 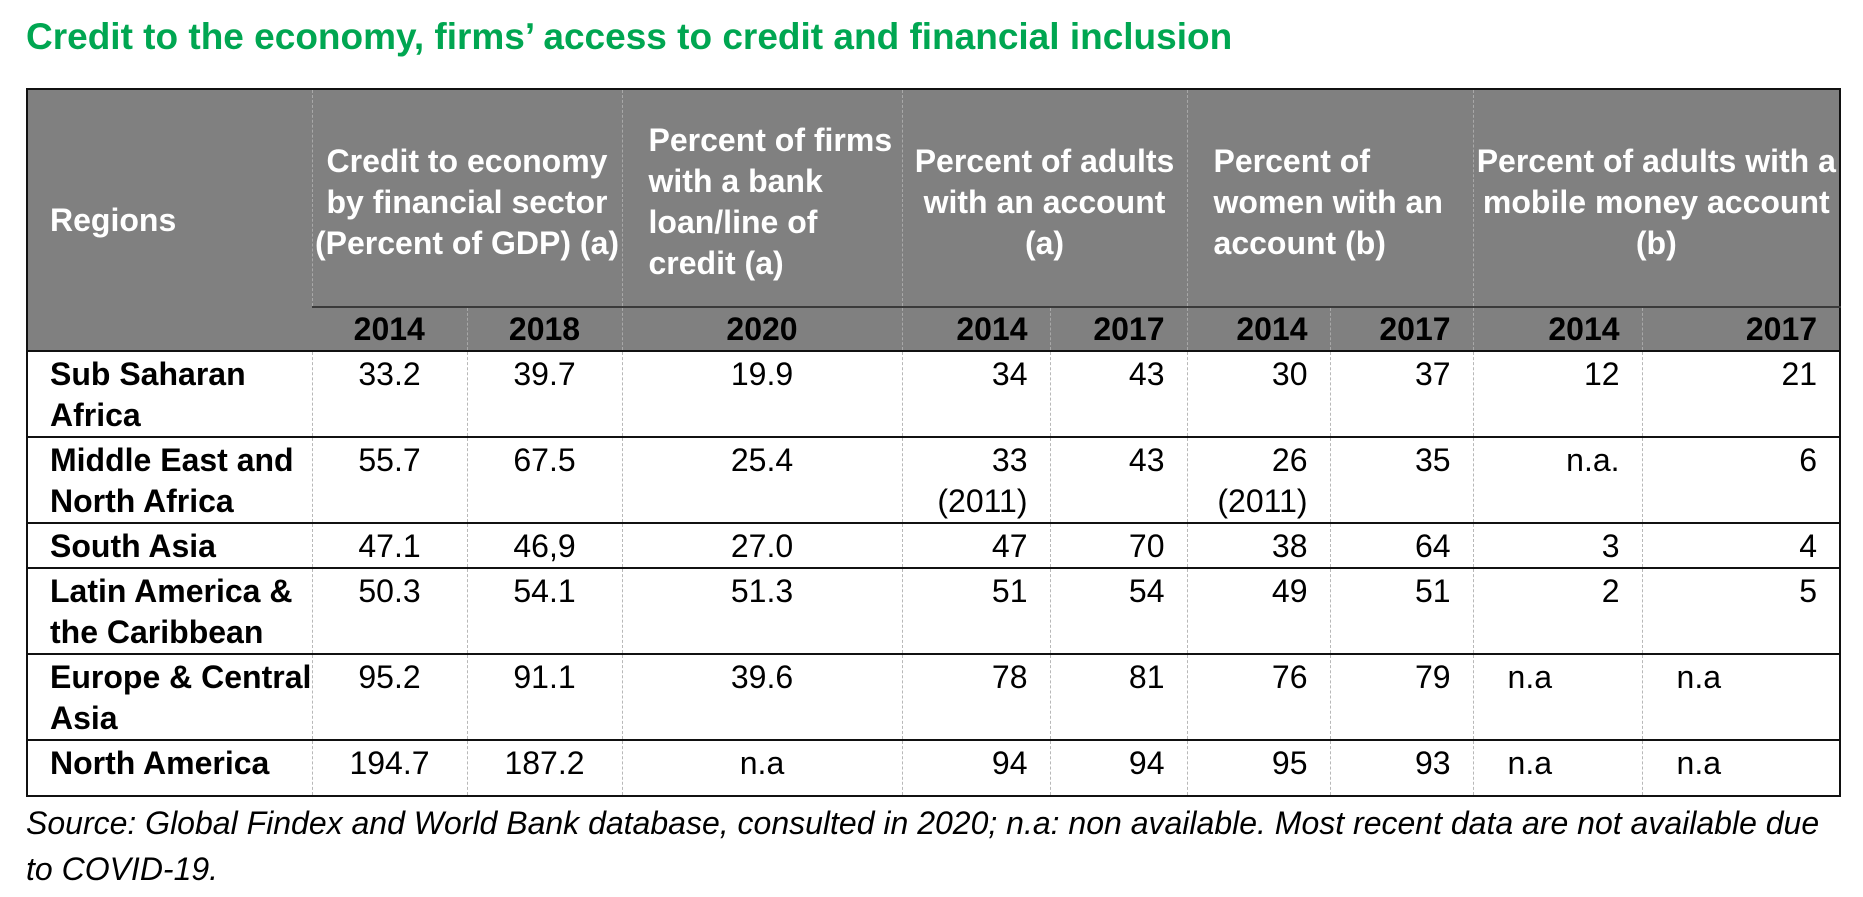 What do you see at coordinates (544, 479) in the screenshot?
I see `data-cell: 67.5` at bounding box center [544, 479].